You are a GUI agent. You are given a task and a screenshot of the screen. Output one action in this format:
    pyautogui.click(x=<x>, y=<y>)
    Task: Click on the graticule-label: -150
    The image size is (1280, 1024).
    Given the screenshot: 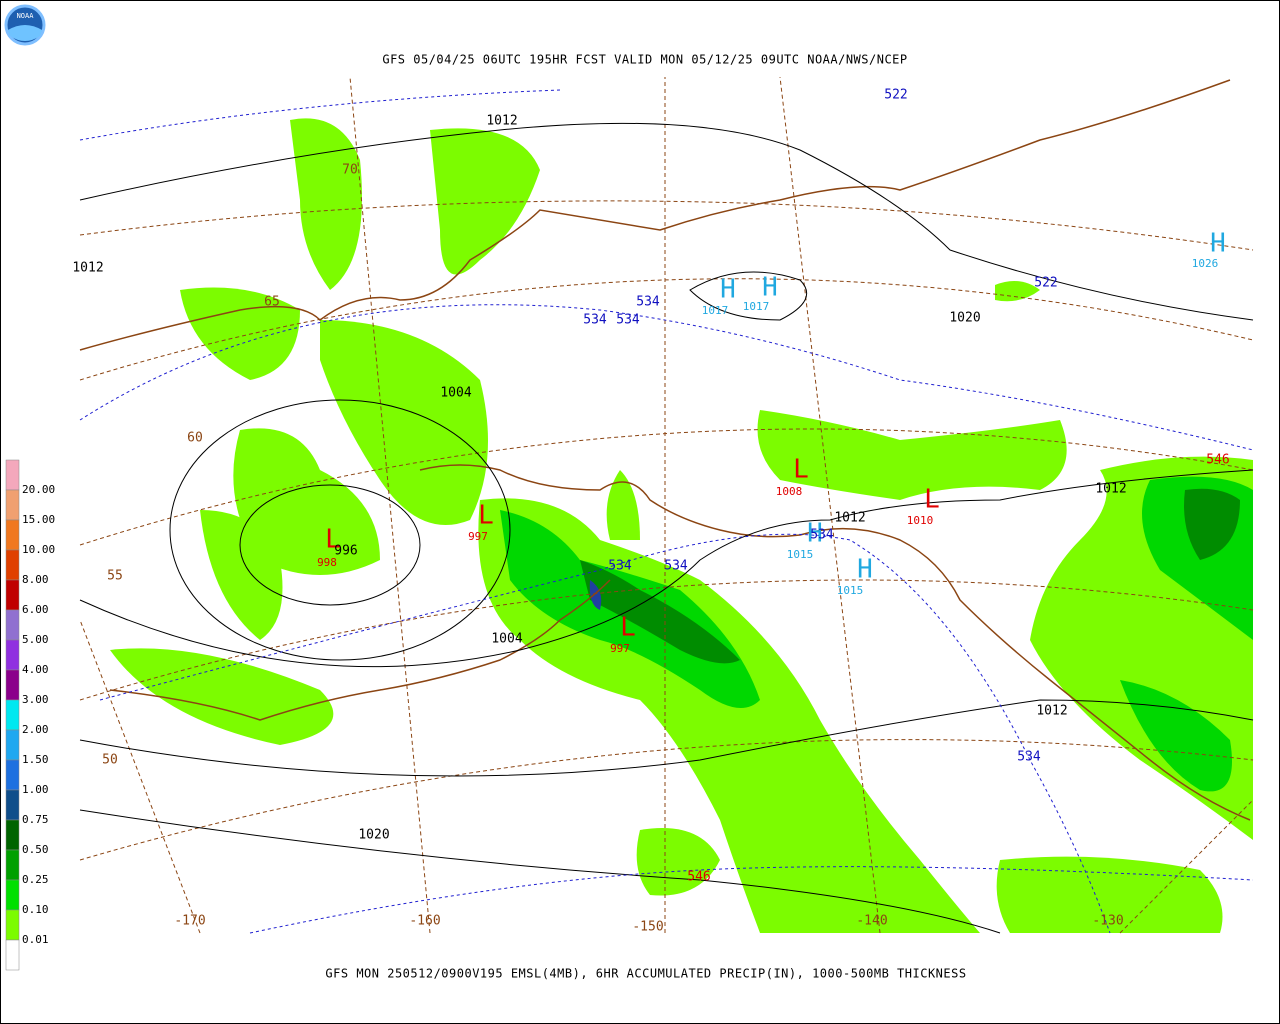 What is the action you would take?
    pyautogui.click(x=647, y=927)
    